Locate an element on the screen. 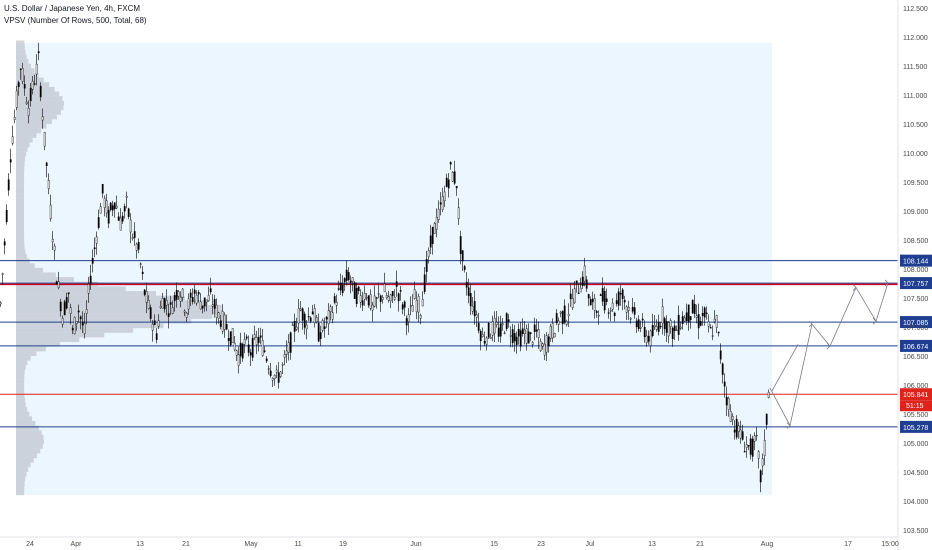 The height and width of the screenshot is (550, 932). x-tick-label: 13 is located at coordinates (652, 544).